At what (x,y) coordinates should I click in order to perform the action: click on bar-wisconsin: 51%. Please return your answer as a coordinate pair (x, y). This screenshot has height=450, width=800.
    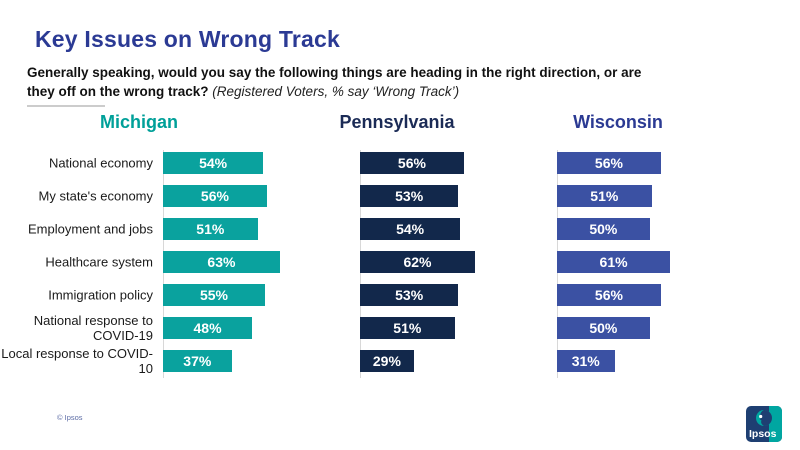
    Looking at the image, I should click on (604, 195).